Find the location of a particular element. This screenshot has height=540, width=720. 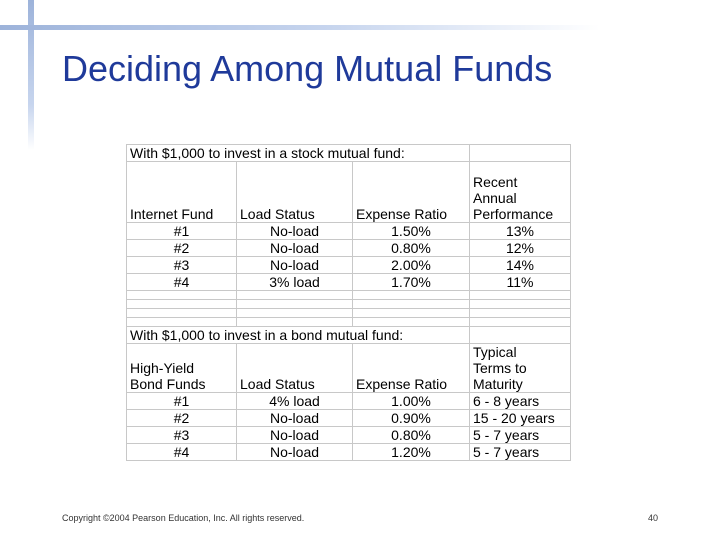

stock-header-performance-line: Performance is located at coordinates (513, 214).